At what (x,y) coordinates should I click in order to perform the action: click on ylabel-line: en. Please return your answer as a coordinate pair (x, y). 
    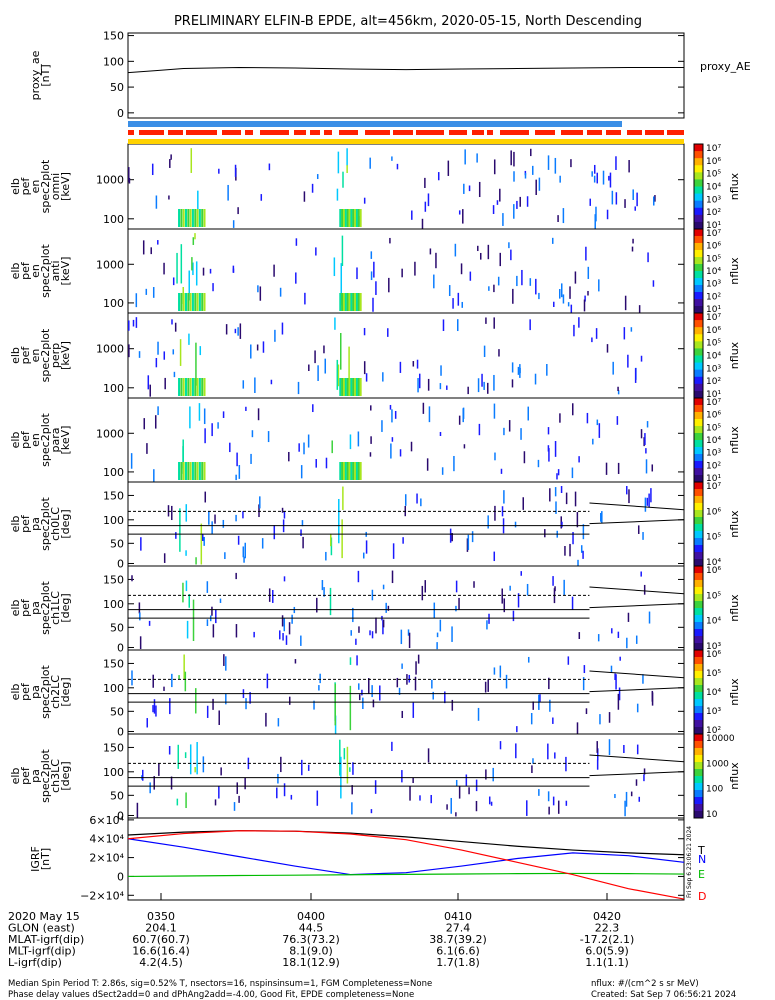
    Looking at the image, I should click on (35, 356).